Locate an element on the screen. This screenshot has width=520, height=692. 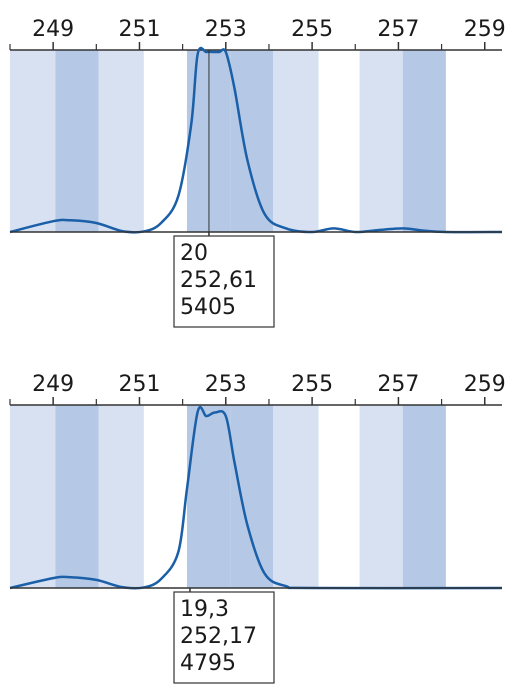
readout-line-1: 252,61 is located at coordinates (218, 280).